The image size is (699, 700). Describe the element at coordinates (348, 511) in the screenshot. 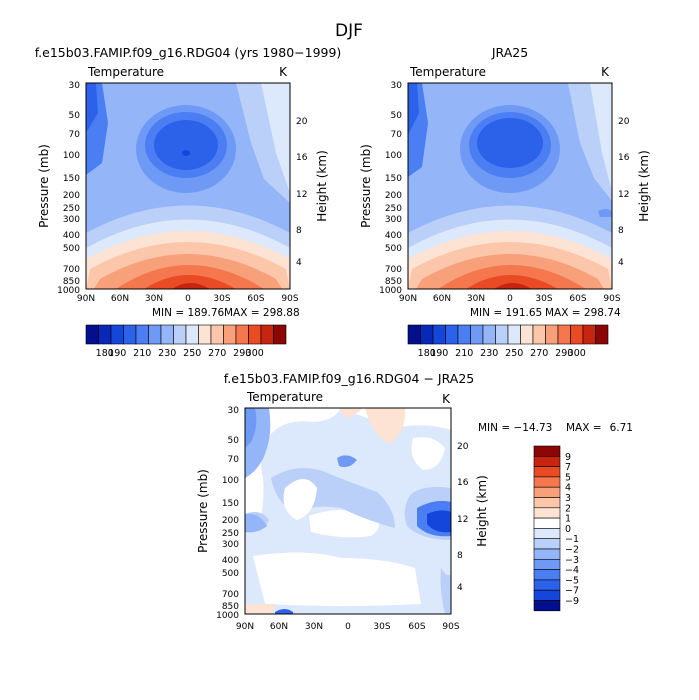

I see `panel-diff-frame` at that location.